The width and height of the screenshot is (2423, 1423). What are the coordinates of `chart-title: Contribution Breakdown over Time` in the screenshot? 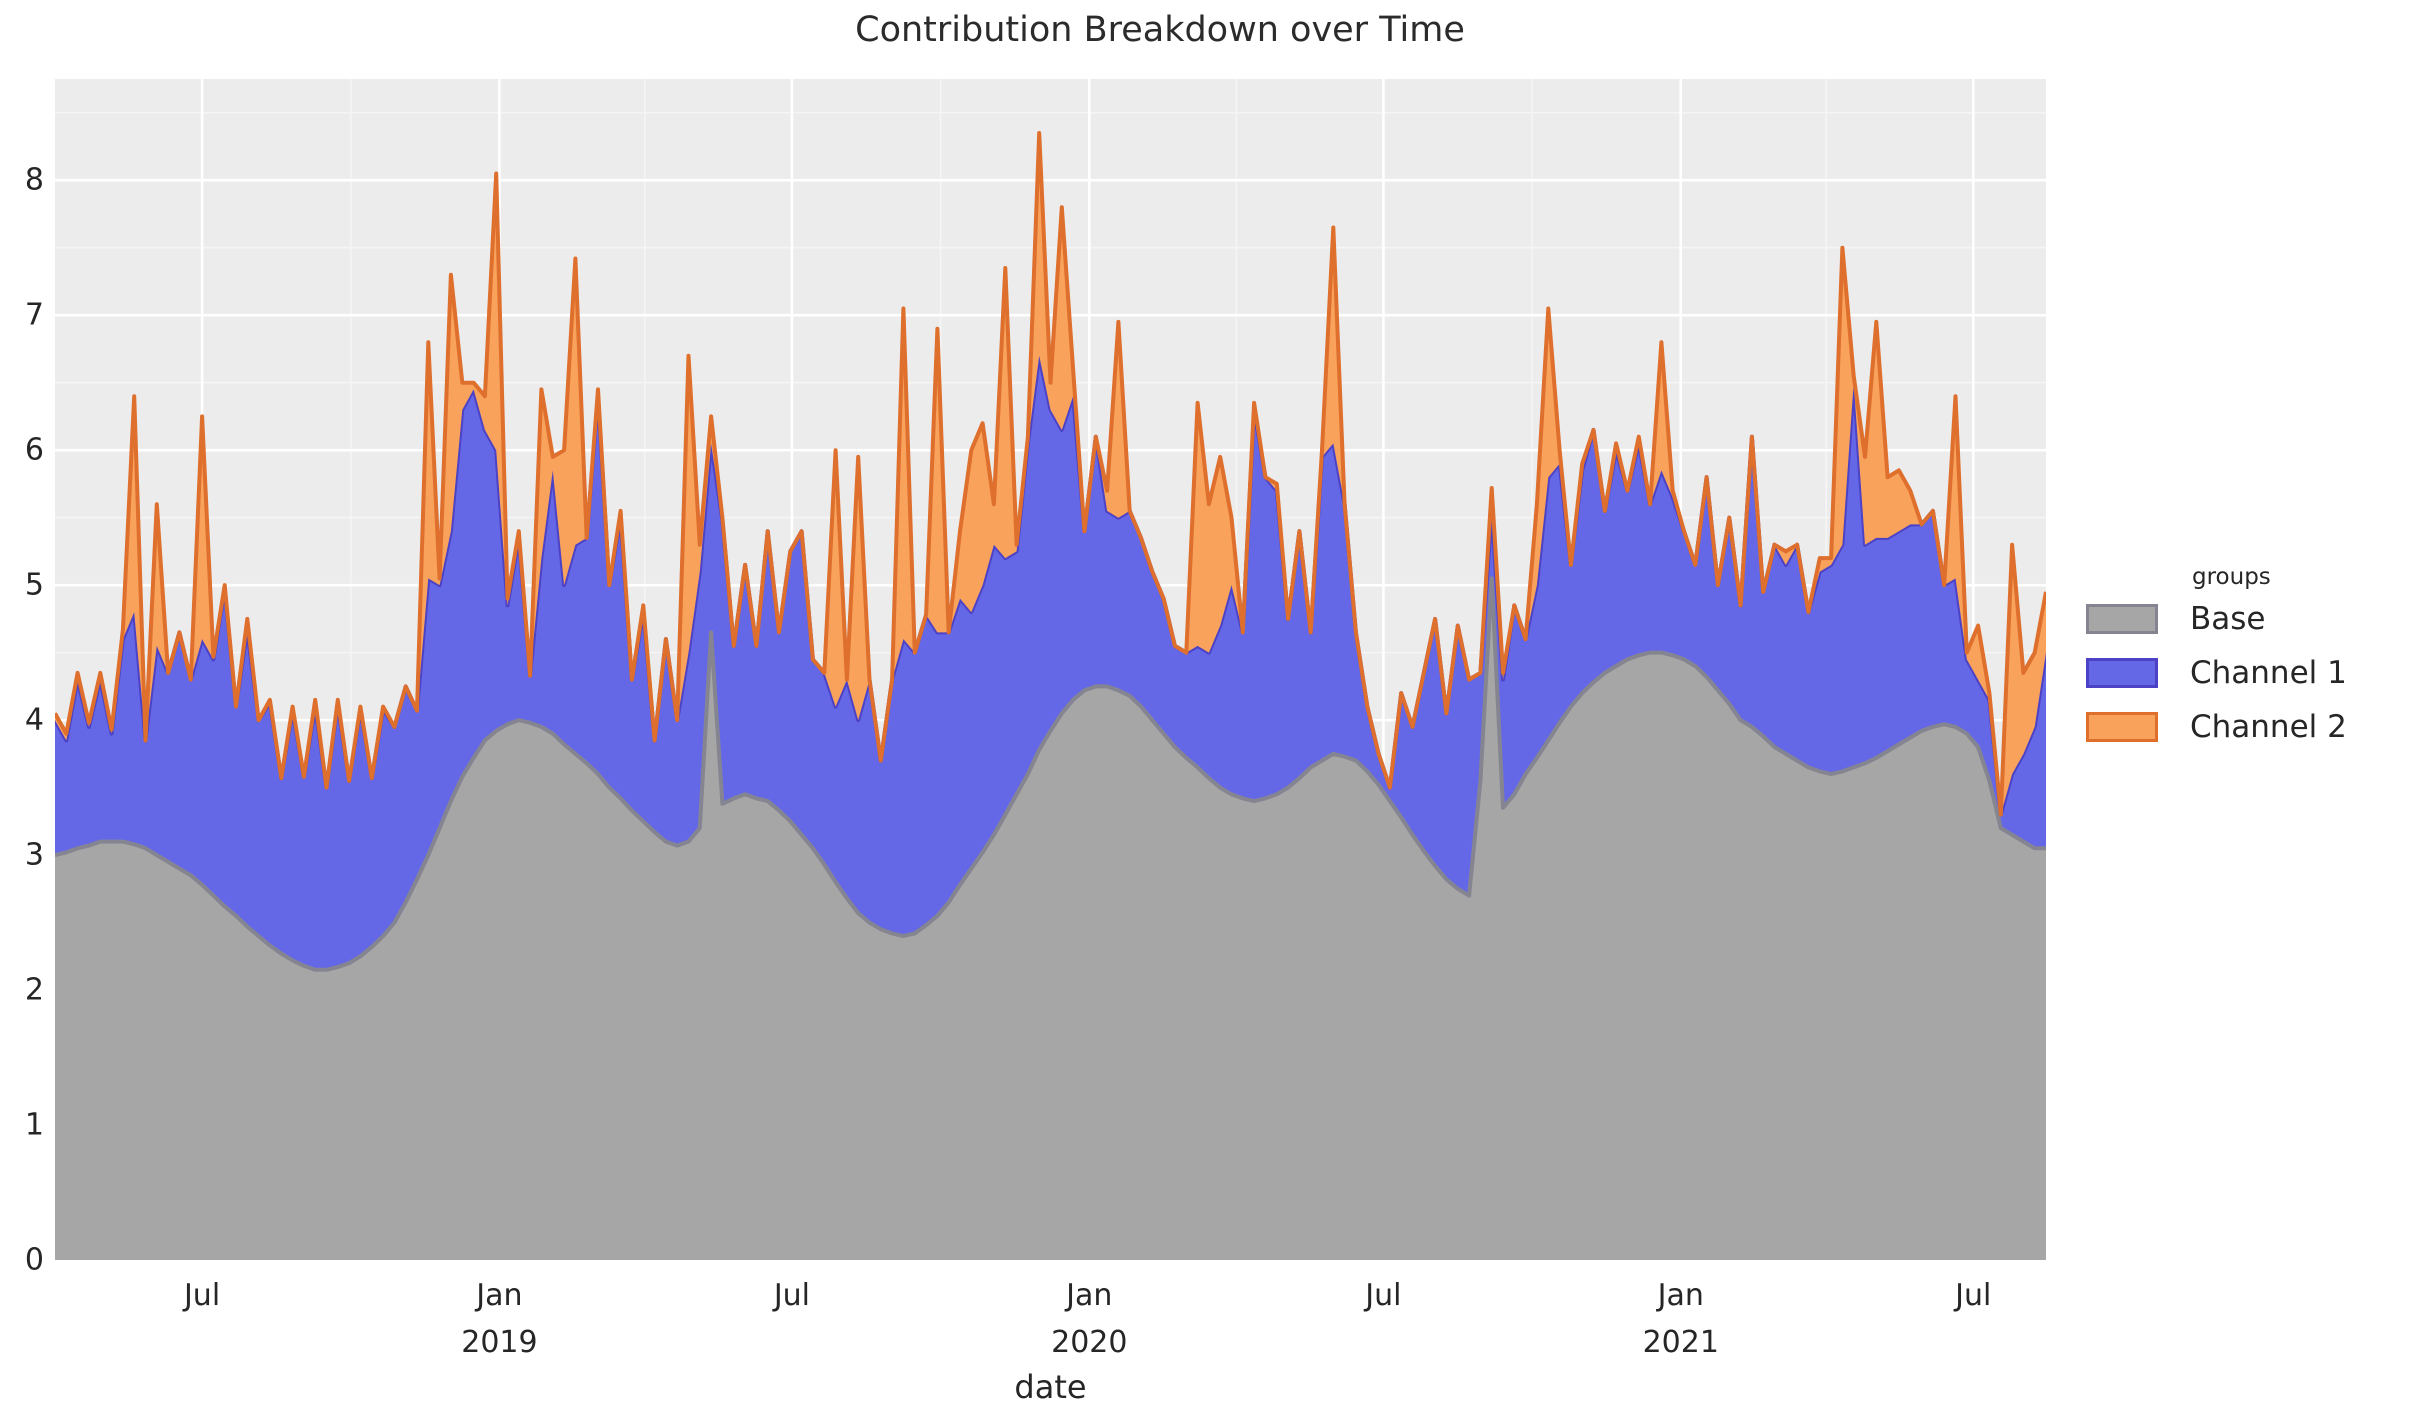 It's located at (1160, 30).